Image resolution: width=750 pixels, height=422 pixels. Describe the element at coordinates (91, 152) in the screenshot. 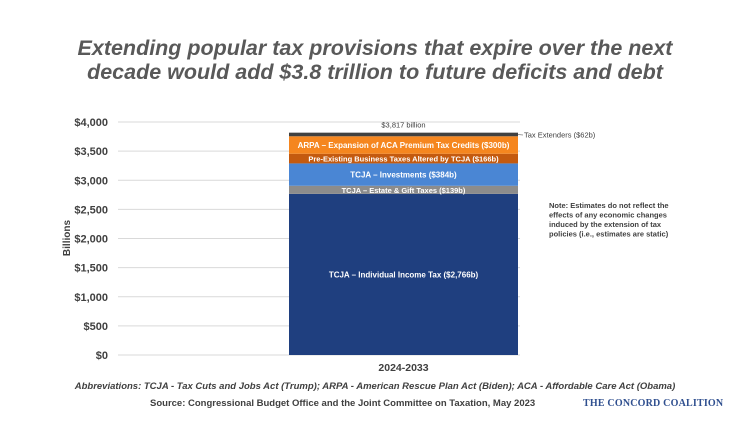

I see `y-tick-label: $3,500` at that location.